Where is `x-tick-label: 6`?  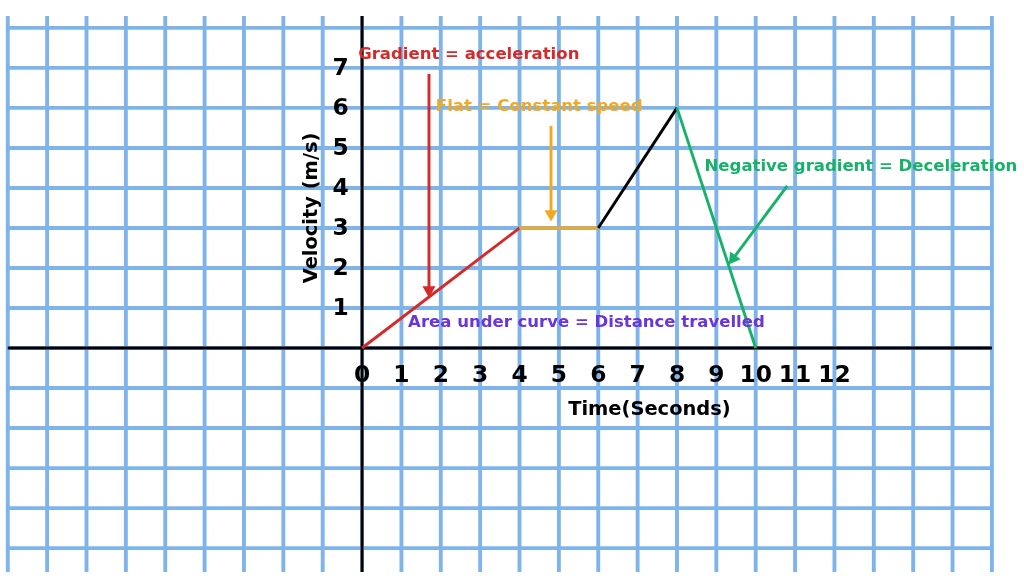
x-tick-label: 6 is located at coordinates (598, 374).